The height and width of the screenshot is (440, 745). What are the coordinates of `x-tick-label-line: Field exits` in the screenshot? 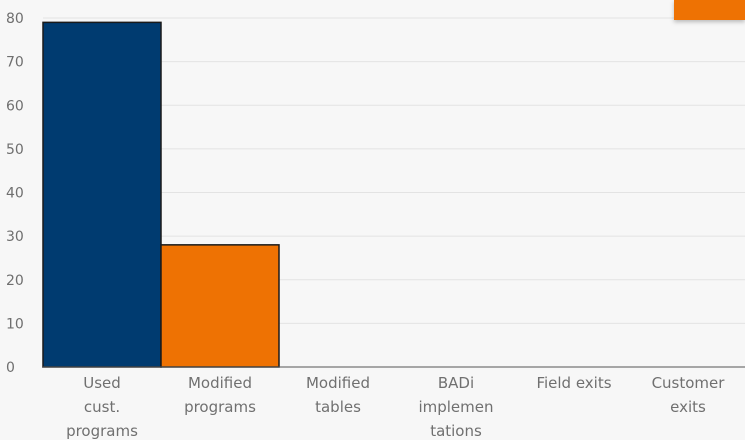 It's located at (573, 383).